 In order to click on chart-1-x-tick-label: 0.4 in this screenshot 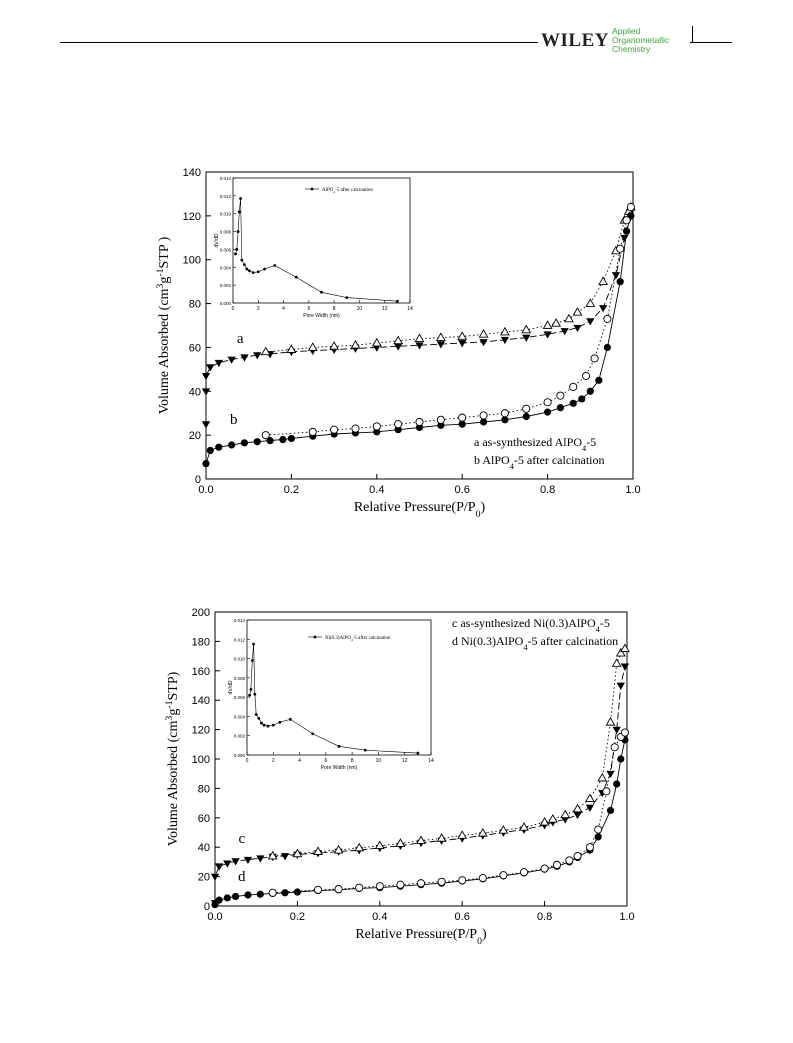, I will do `click(376, 490)`.